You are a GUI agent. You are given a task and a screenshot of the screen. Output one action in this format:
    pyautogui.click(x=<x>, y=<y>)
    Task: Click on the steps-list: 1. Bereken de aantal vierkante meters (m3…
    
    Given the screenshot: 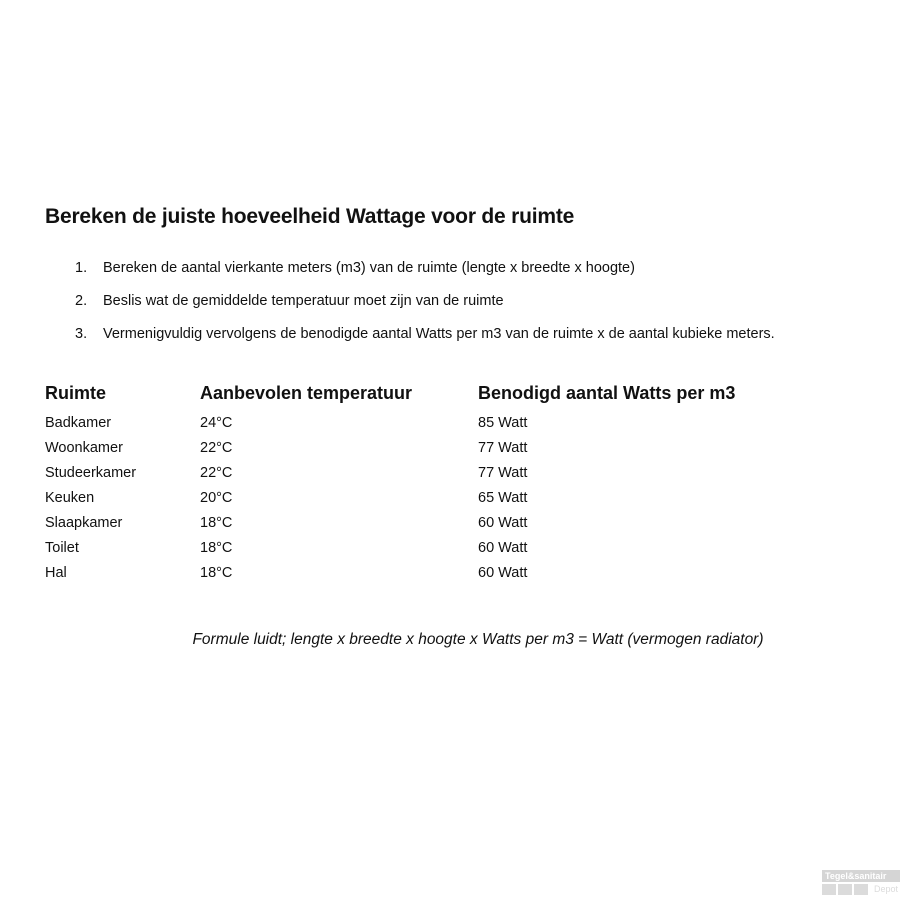 What is the action you would take?
    pyautogui.click(x=425, y=307)
    